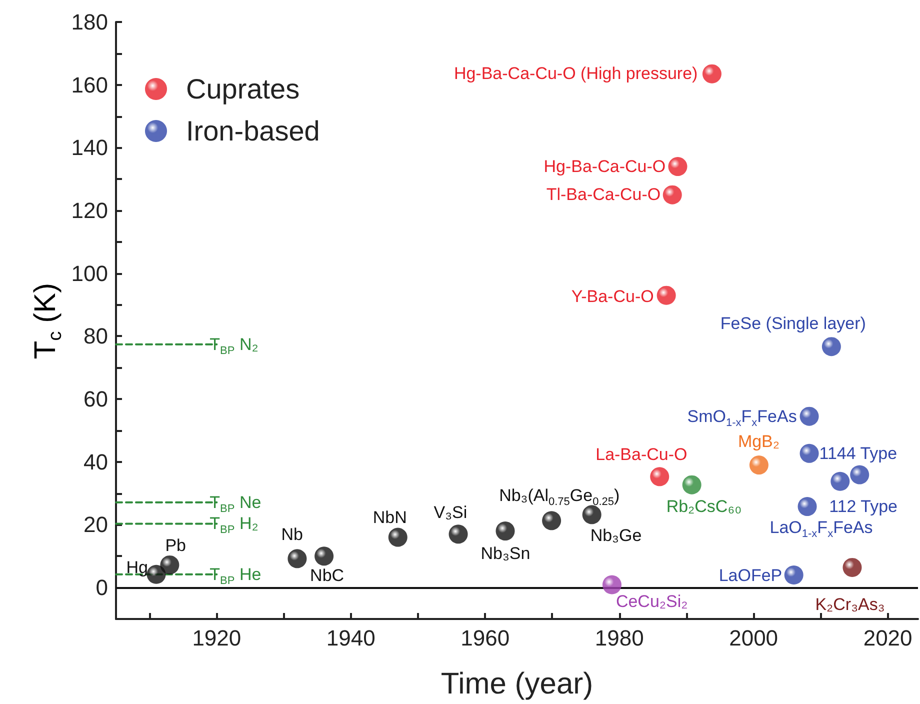  What do you see at coordinates (236, 503) in the screenshot?
I see `annotation: T$_{BP}$ Ne` at bounding box center [236, 503].